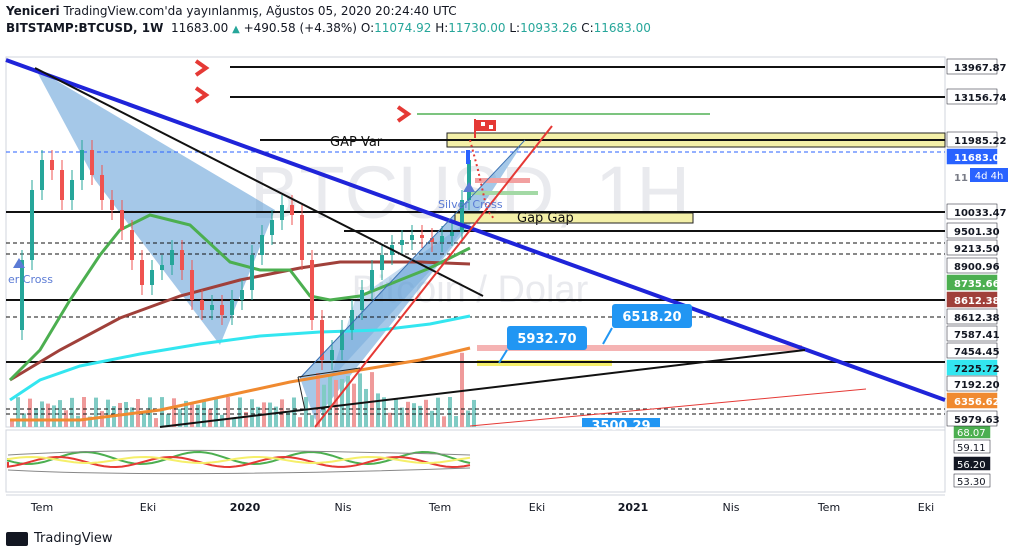 The image size is (1016, 556). Describe the element at coordinates (470, 204) in the screenshot. I see `silver-cross-label: Silver Cross` at that location.